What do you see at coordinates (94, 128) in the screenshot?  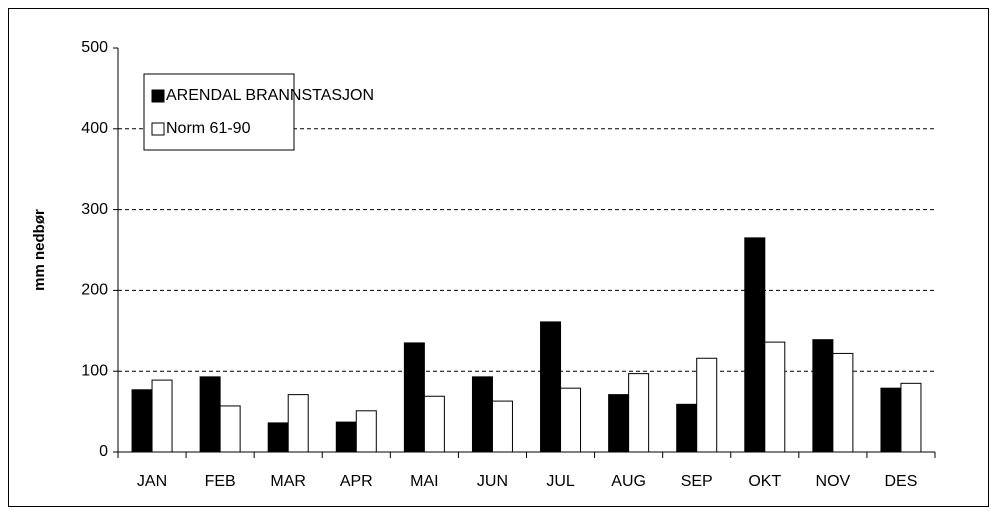 I see `y-tick-label: 400` at bounding box center [94, 128].